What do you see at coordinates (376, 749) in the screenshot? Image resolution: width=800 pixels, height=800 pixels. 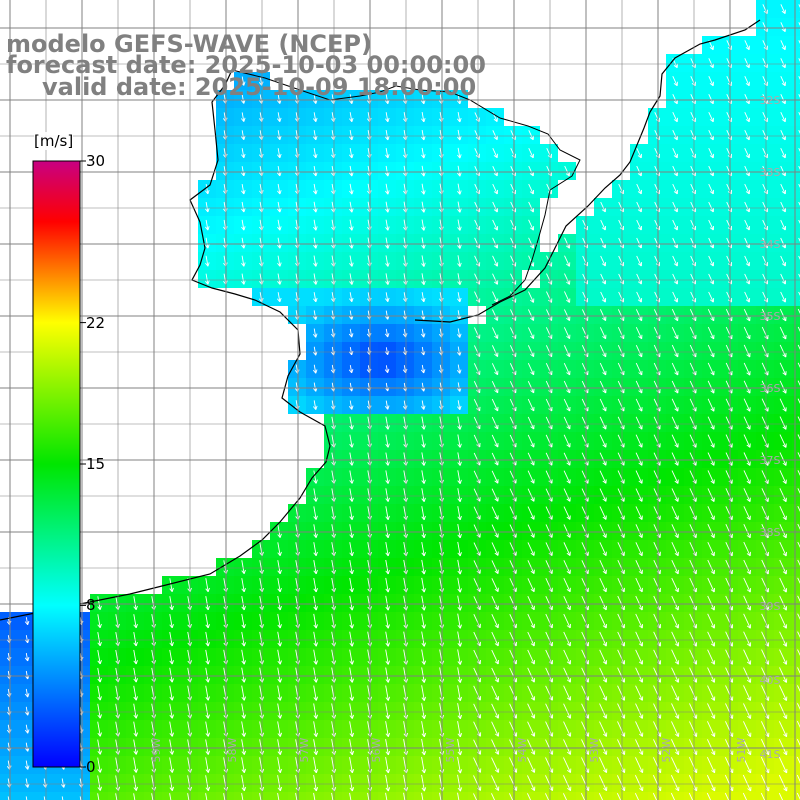 I see `lon-label: 56W` at bounding box center [376, 749].